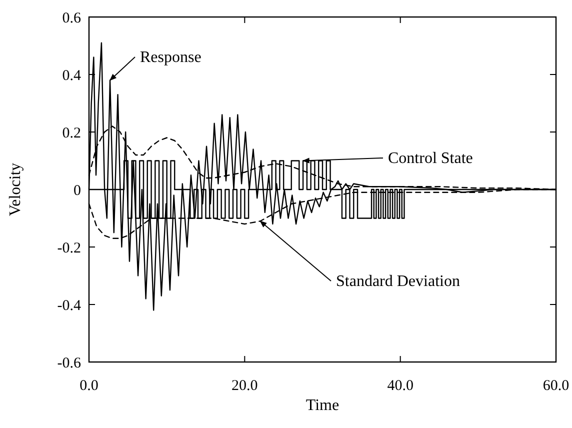  What do you see at coordinates (323, 405) in the screenshot?
I see `x-axis-title: Time` at bounding box center [323, 405].